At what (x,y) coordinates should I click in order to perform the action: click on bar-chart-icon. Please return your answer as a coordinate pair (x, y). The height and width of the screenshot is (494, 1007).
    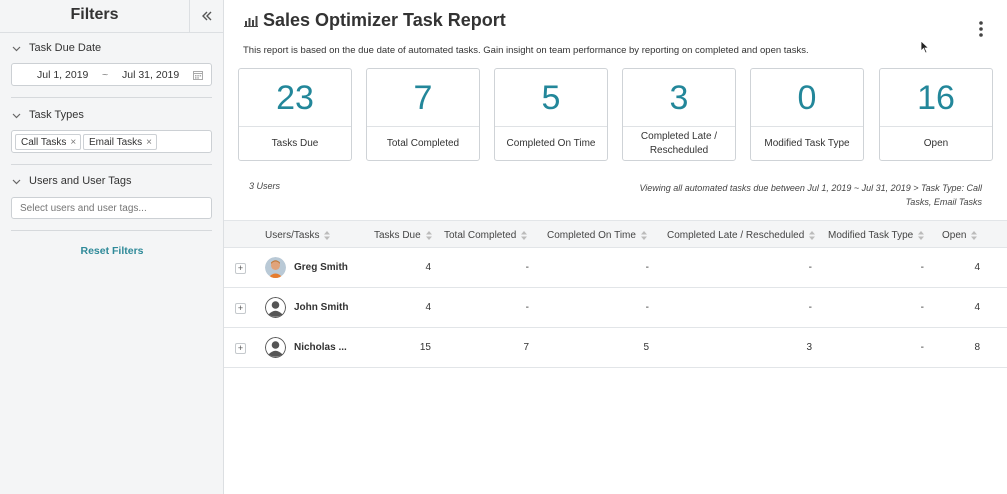
    Looking at the image, I should click on (251, 21).